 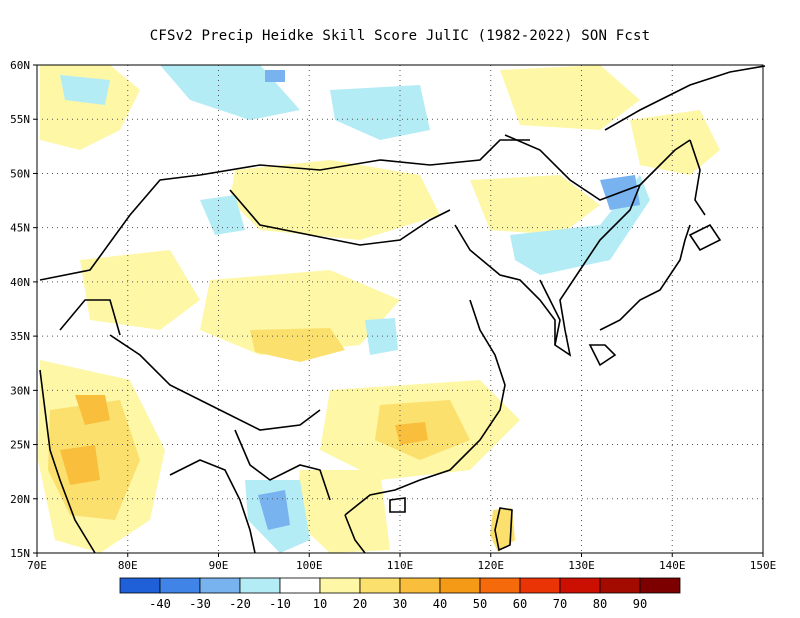 I want to click on lat-tick-label: 30N, so click(x=20, y=390).